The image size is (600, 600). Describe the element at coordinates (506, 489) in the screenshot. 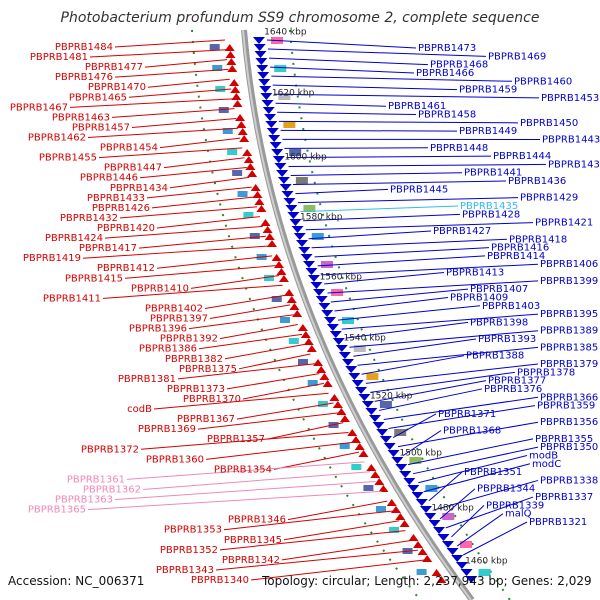

I see `gene-label-right: PBPRB1344` at that location.